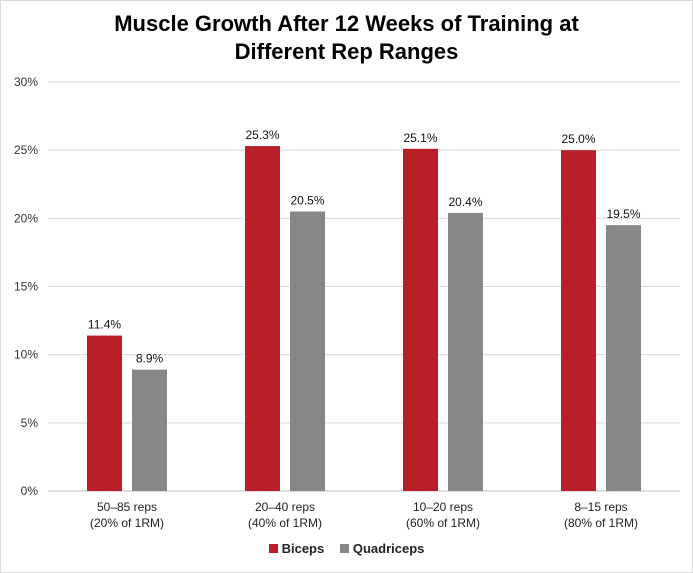 The width and height of the screenshot is (693, 573). I want to click on chart-title-line-2: Different Rep Ranges, so click(346, 51).